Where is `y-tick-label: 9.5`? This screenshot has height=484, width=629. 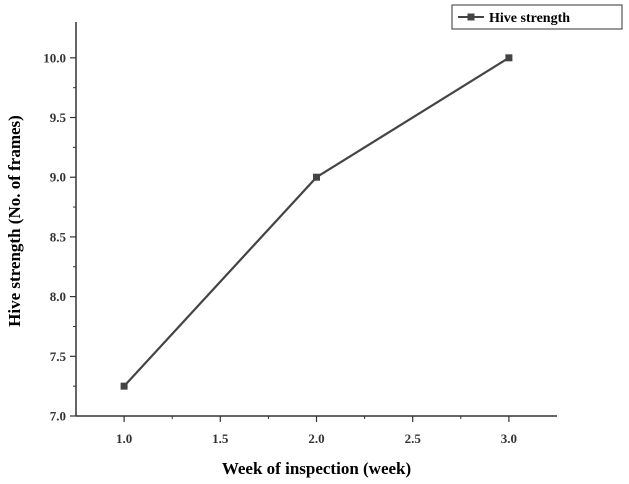
y-tick-label: 9.5 is located at coordinates (58, 117).